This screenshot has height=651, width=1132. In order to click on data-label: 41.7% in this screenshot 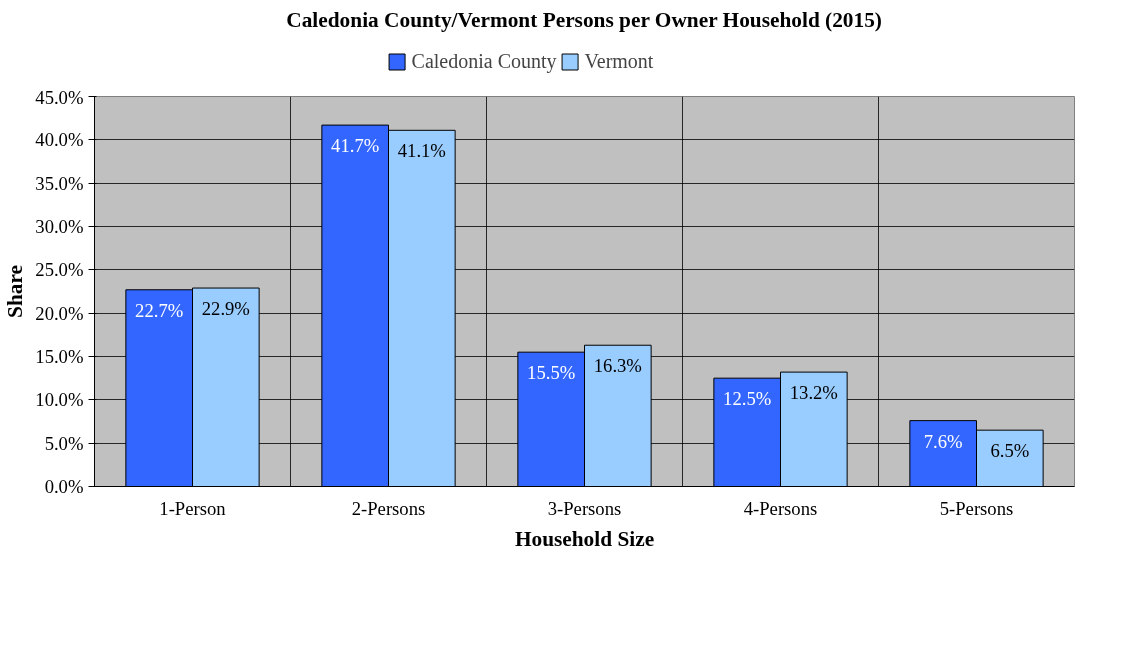, I will do `click(355, 146)`.